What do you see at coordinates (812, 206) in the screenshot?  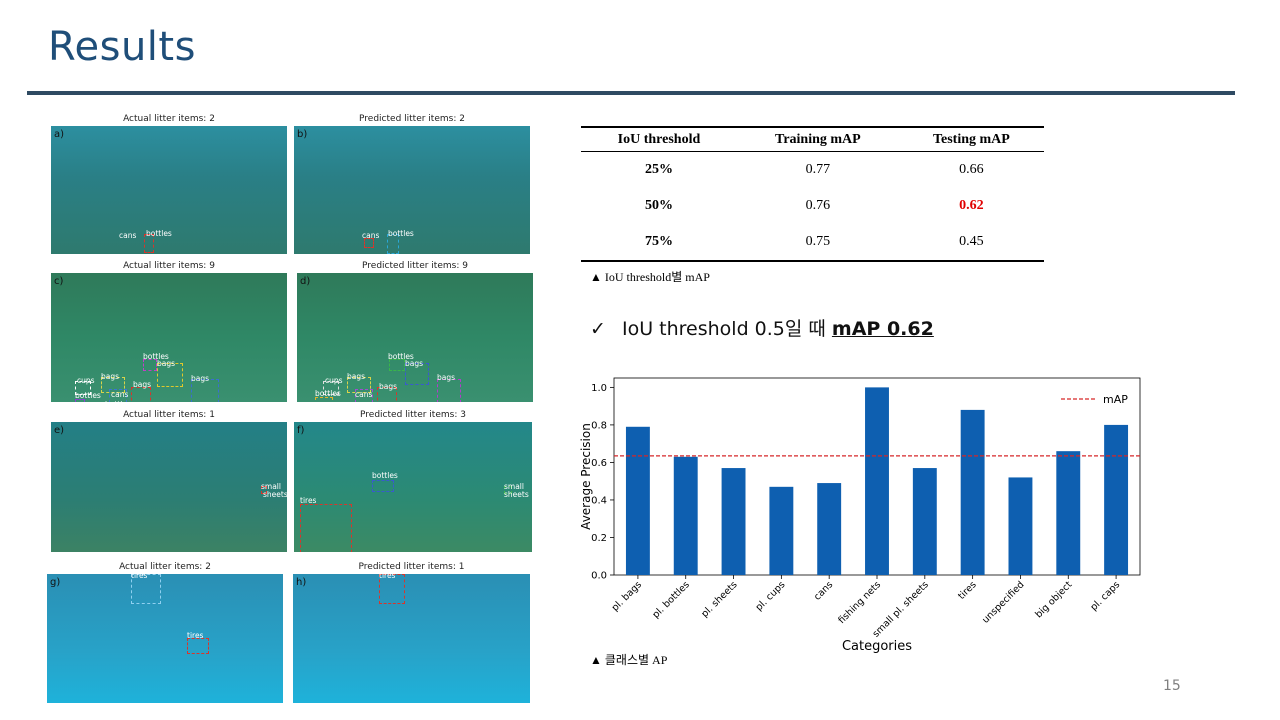 I see `table-row: 50% 0.76 0.62` at bounding box center [812, 206].